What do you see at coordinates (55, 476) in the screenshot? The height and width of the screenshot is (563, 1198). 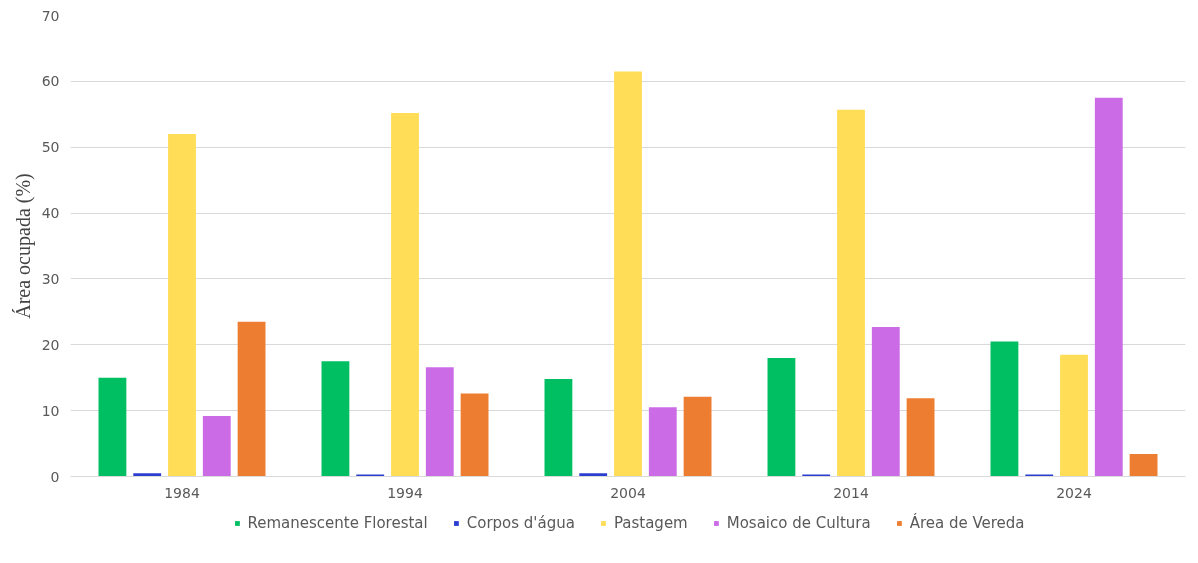 I see `y-tick-label: 0` at bounding box center [55, 476].